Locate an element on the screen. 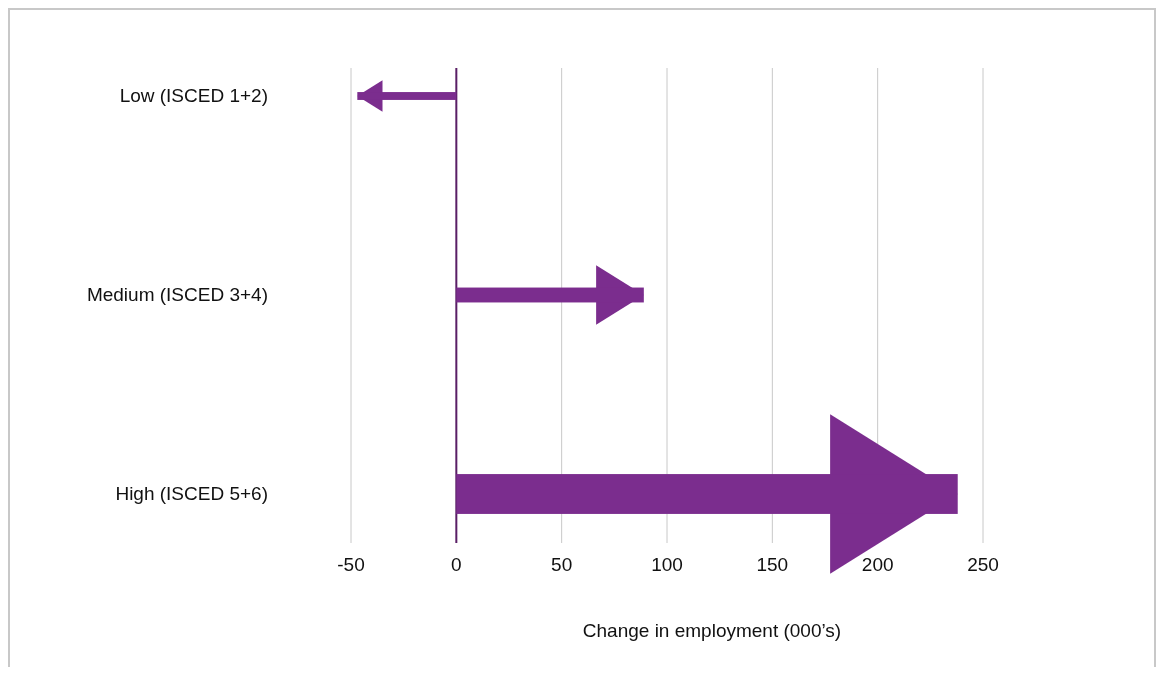 This screenshot has width=1164, height=675. x-tick-label: 150 is located at coordinates (772, 564).